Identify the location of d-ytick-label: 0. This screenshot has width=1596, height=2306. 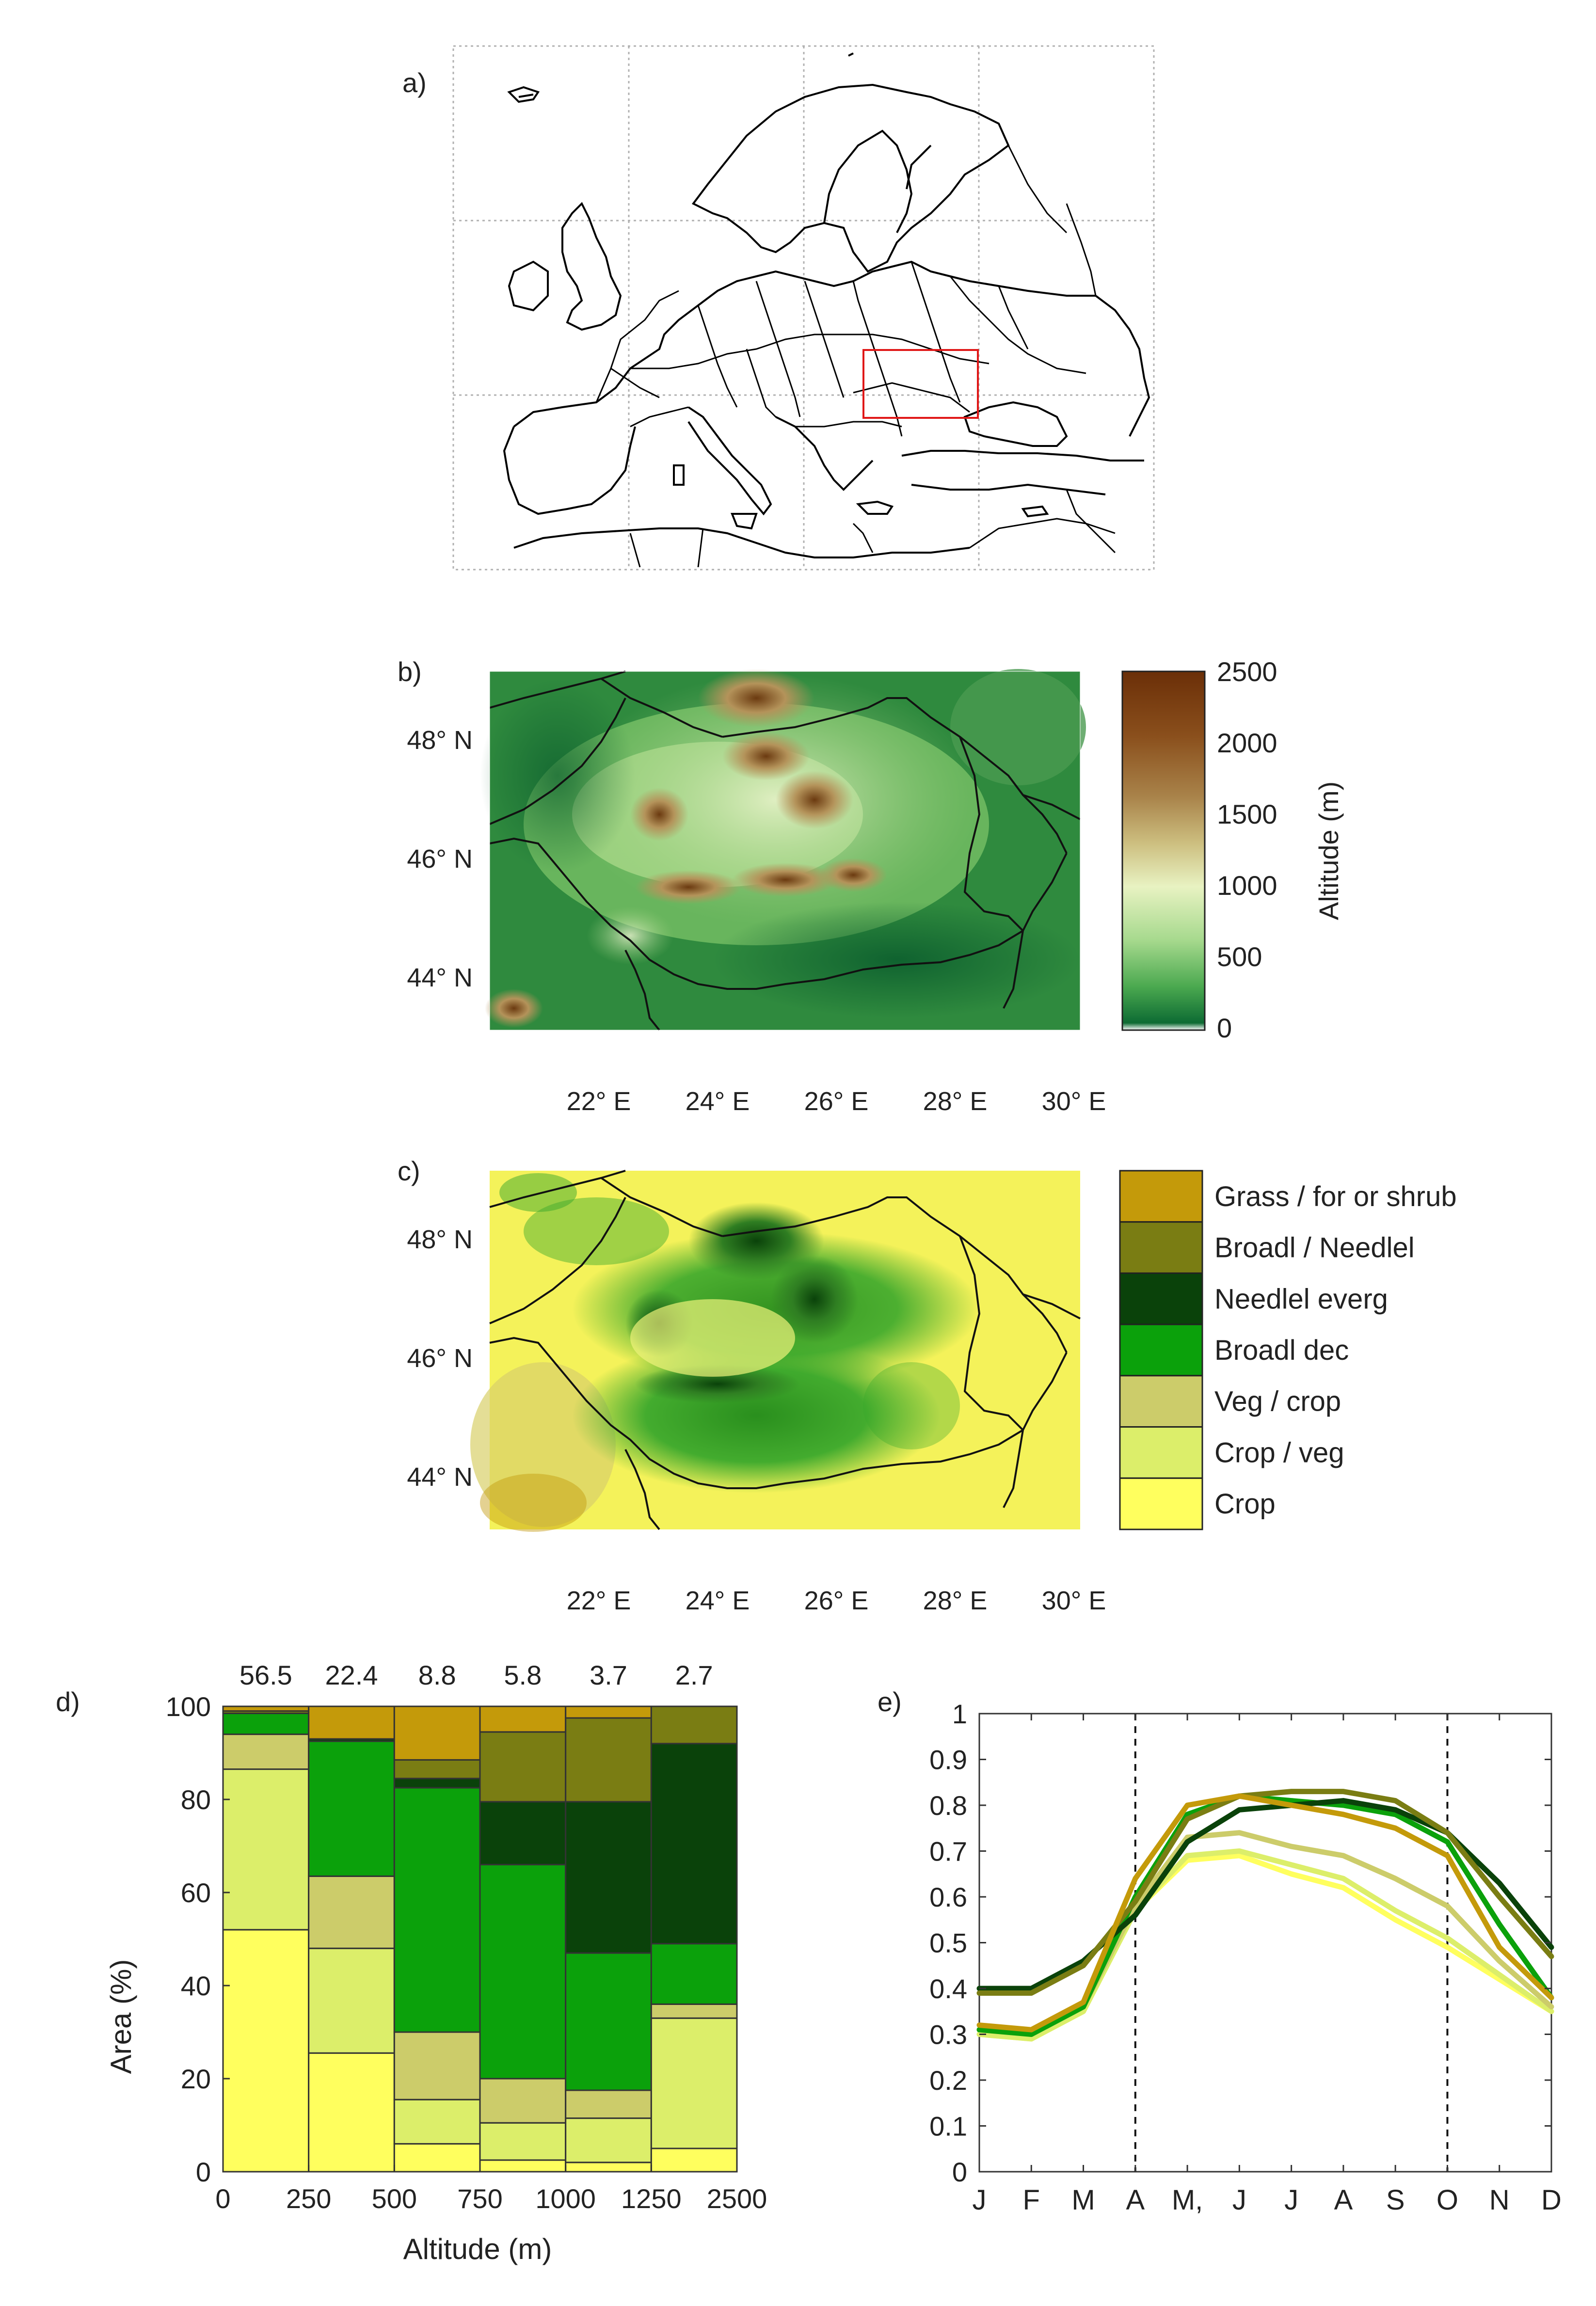
(203, 2172).